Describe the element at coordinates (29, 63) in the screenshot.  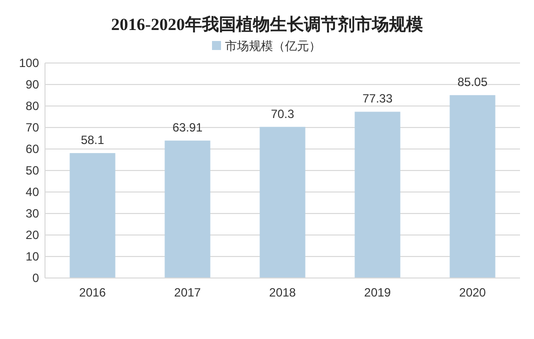
I see `y-tick-label: 100` at that location.